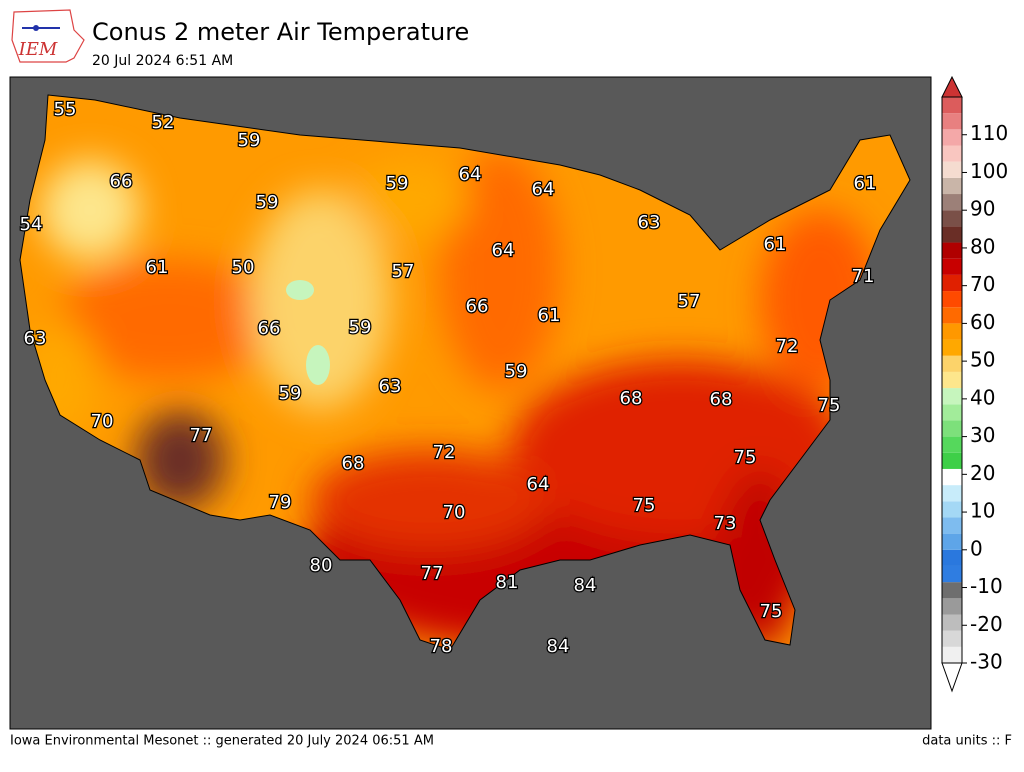  What do you see at coordinates (162, 61) in the screenshot?
I see `subtitle: 20 Jul 2024 6:51 AM` at bounding box center [162, 61].